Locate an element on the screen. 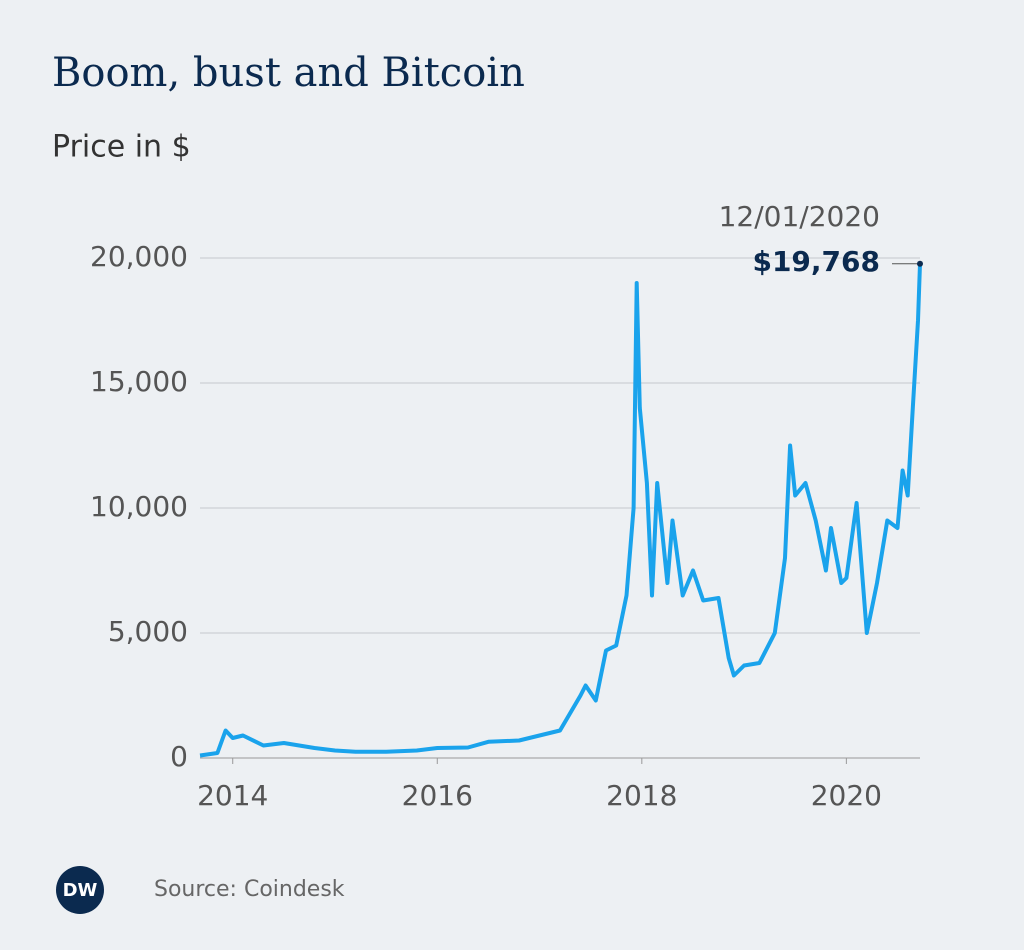 Image resolution: width=1024 pixels, height=950 pixels. annotation-dot is located at coordinates (920, 263).